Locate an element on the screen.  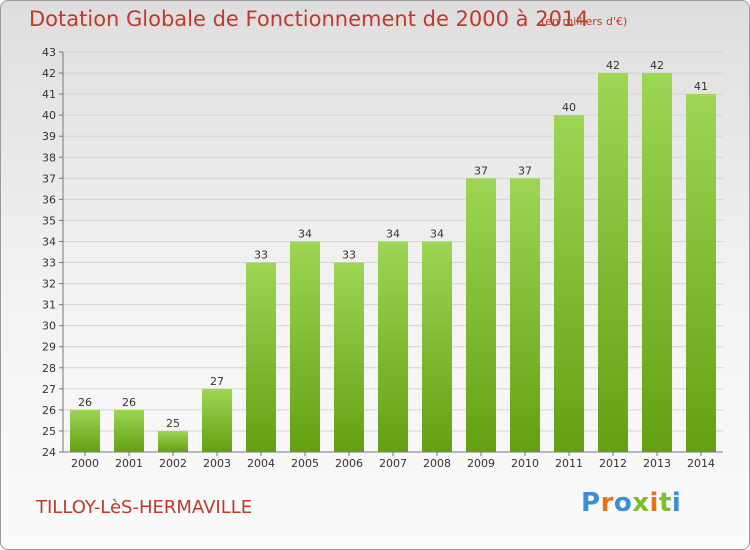
y-tick-label: 34 is located at coordinates (49, 241).